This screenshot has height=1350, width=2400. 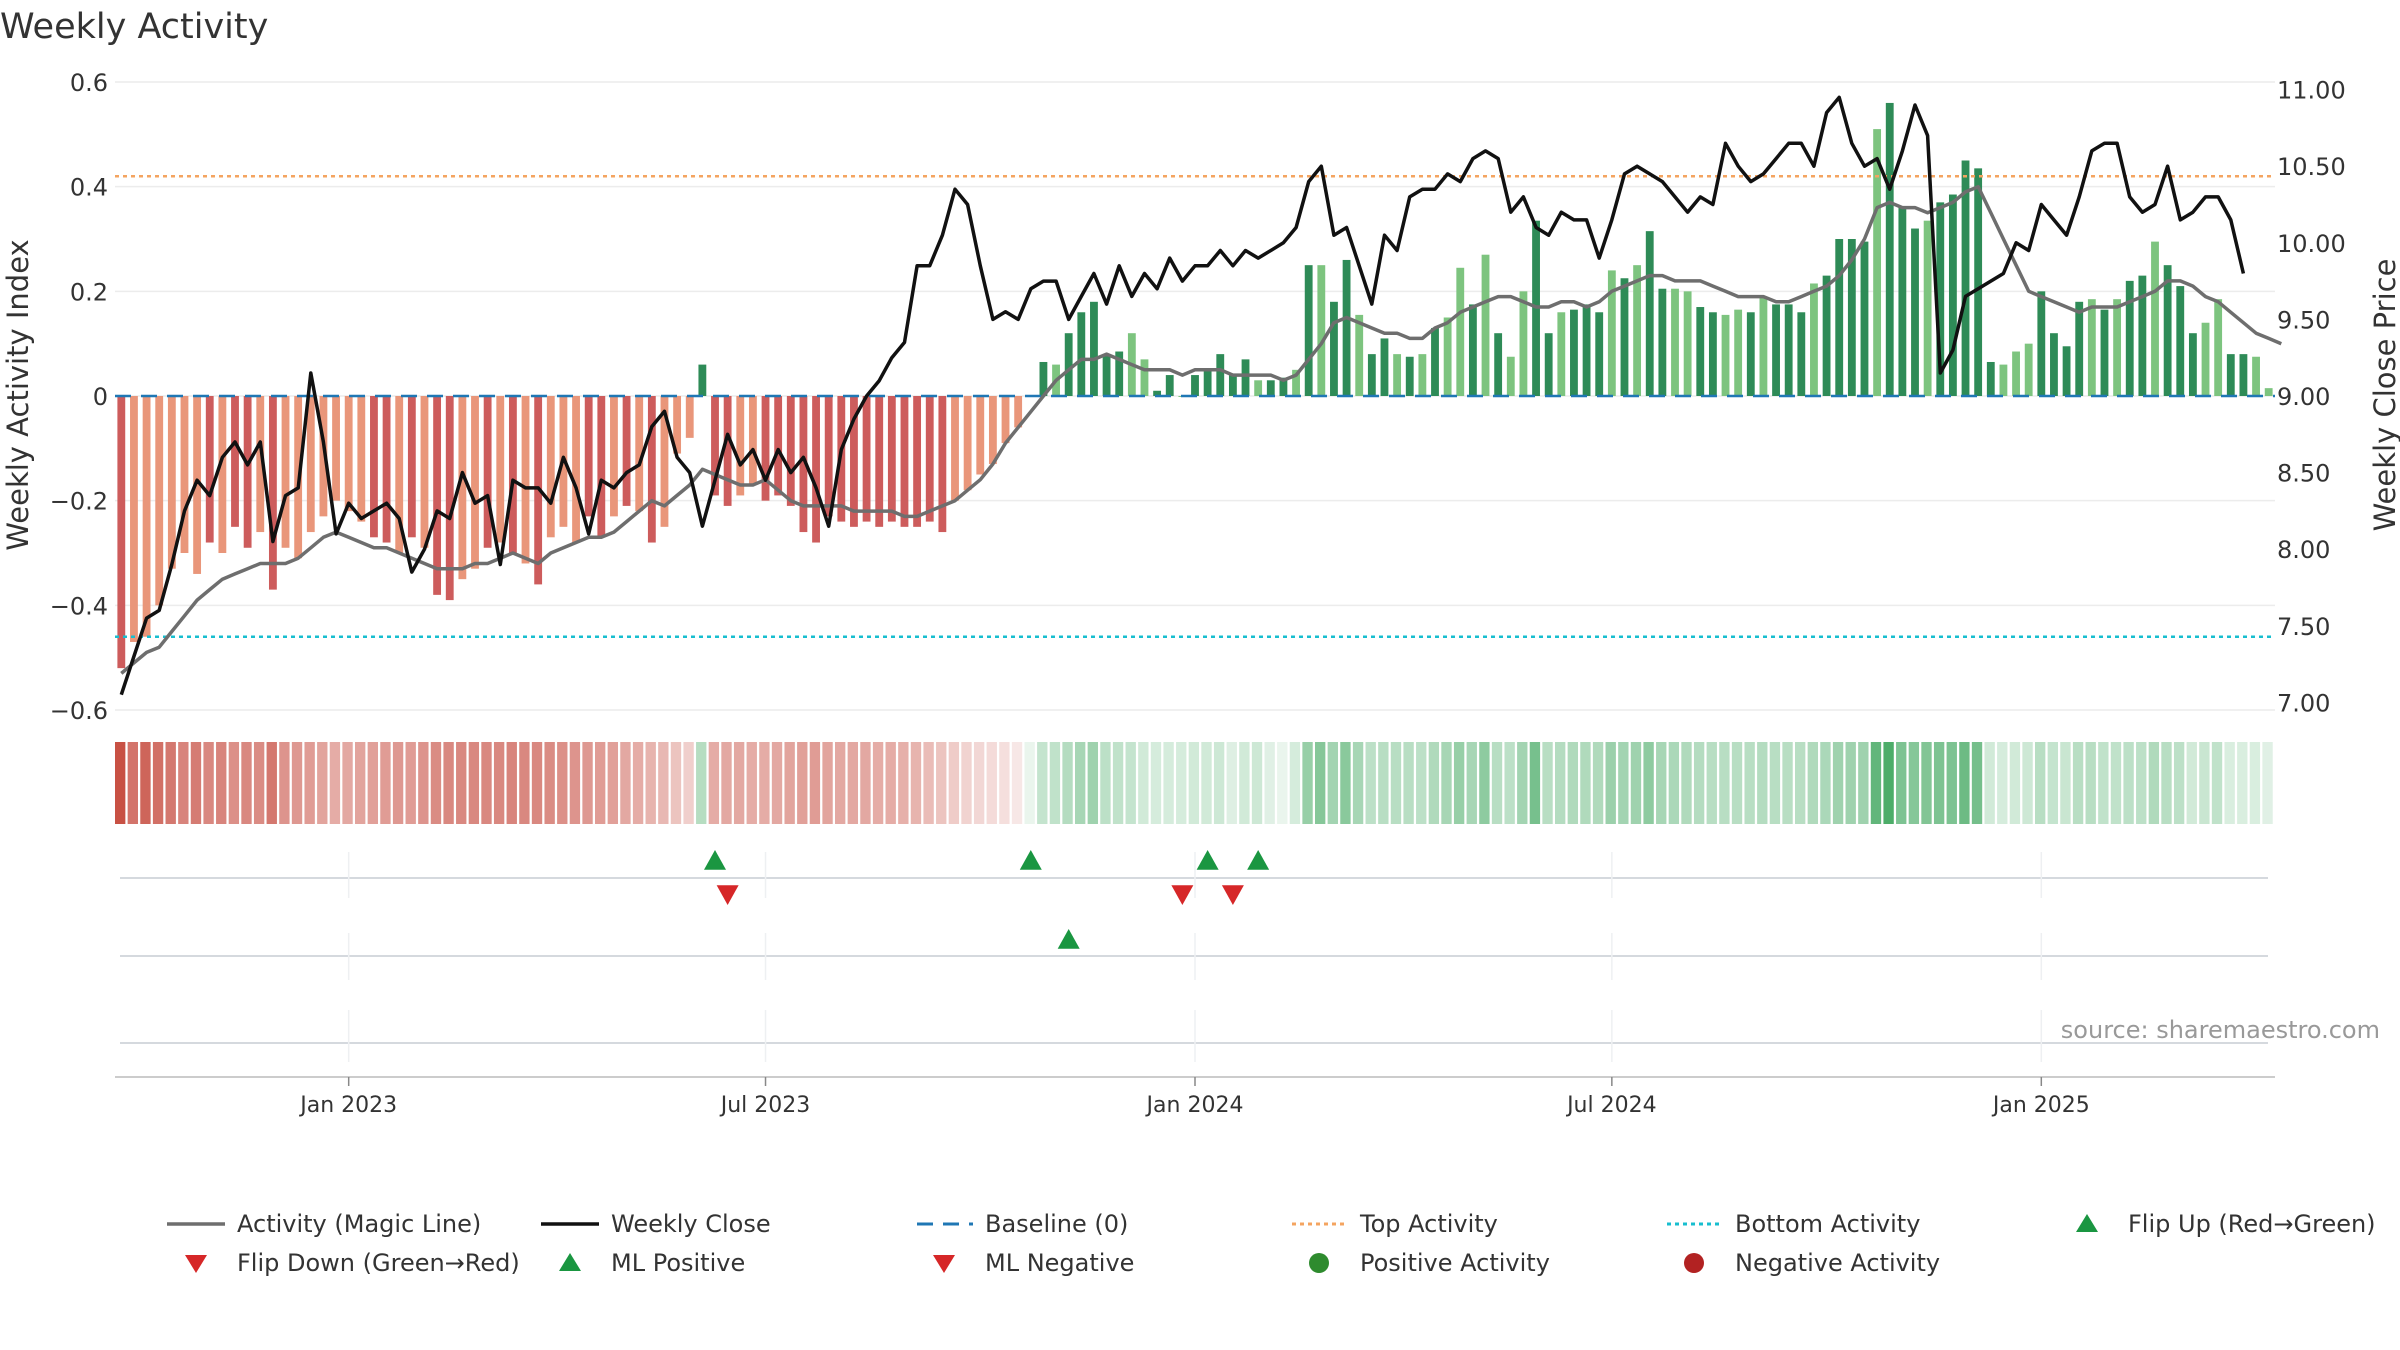 I want to click on y2-tick-label: 8.50, so click(x=2303, y=474).